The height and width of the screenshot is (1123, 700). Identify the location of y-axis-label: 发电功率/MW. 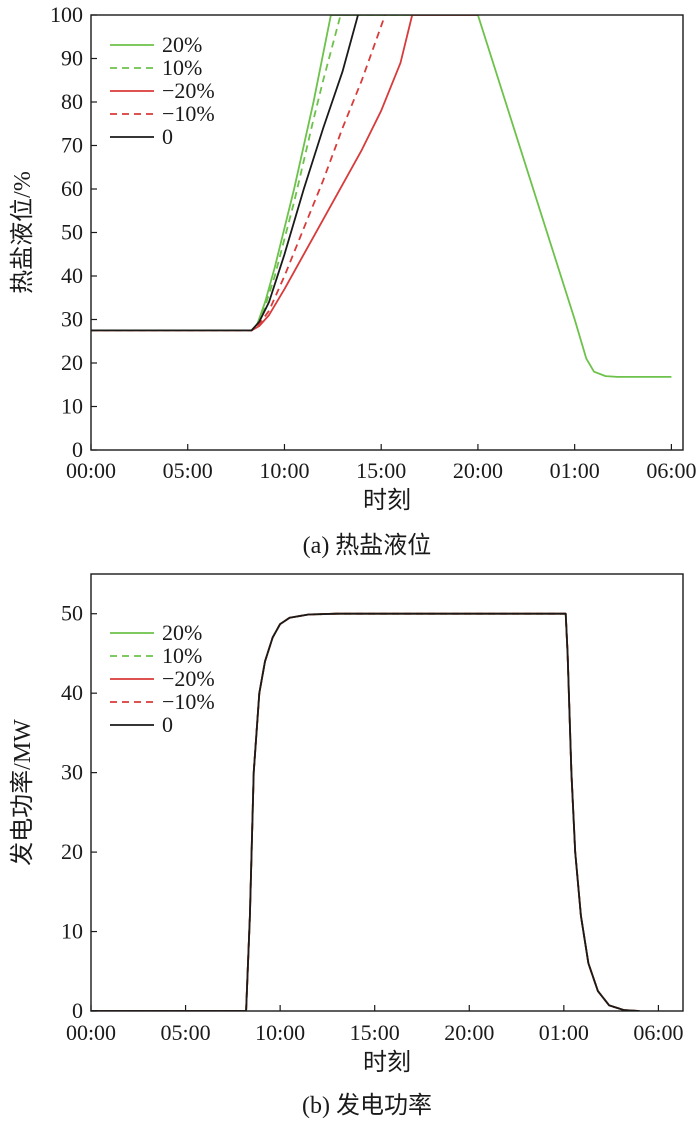
(22, 792).